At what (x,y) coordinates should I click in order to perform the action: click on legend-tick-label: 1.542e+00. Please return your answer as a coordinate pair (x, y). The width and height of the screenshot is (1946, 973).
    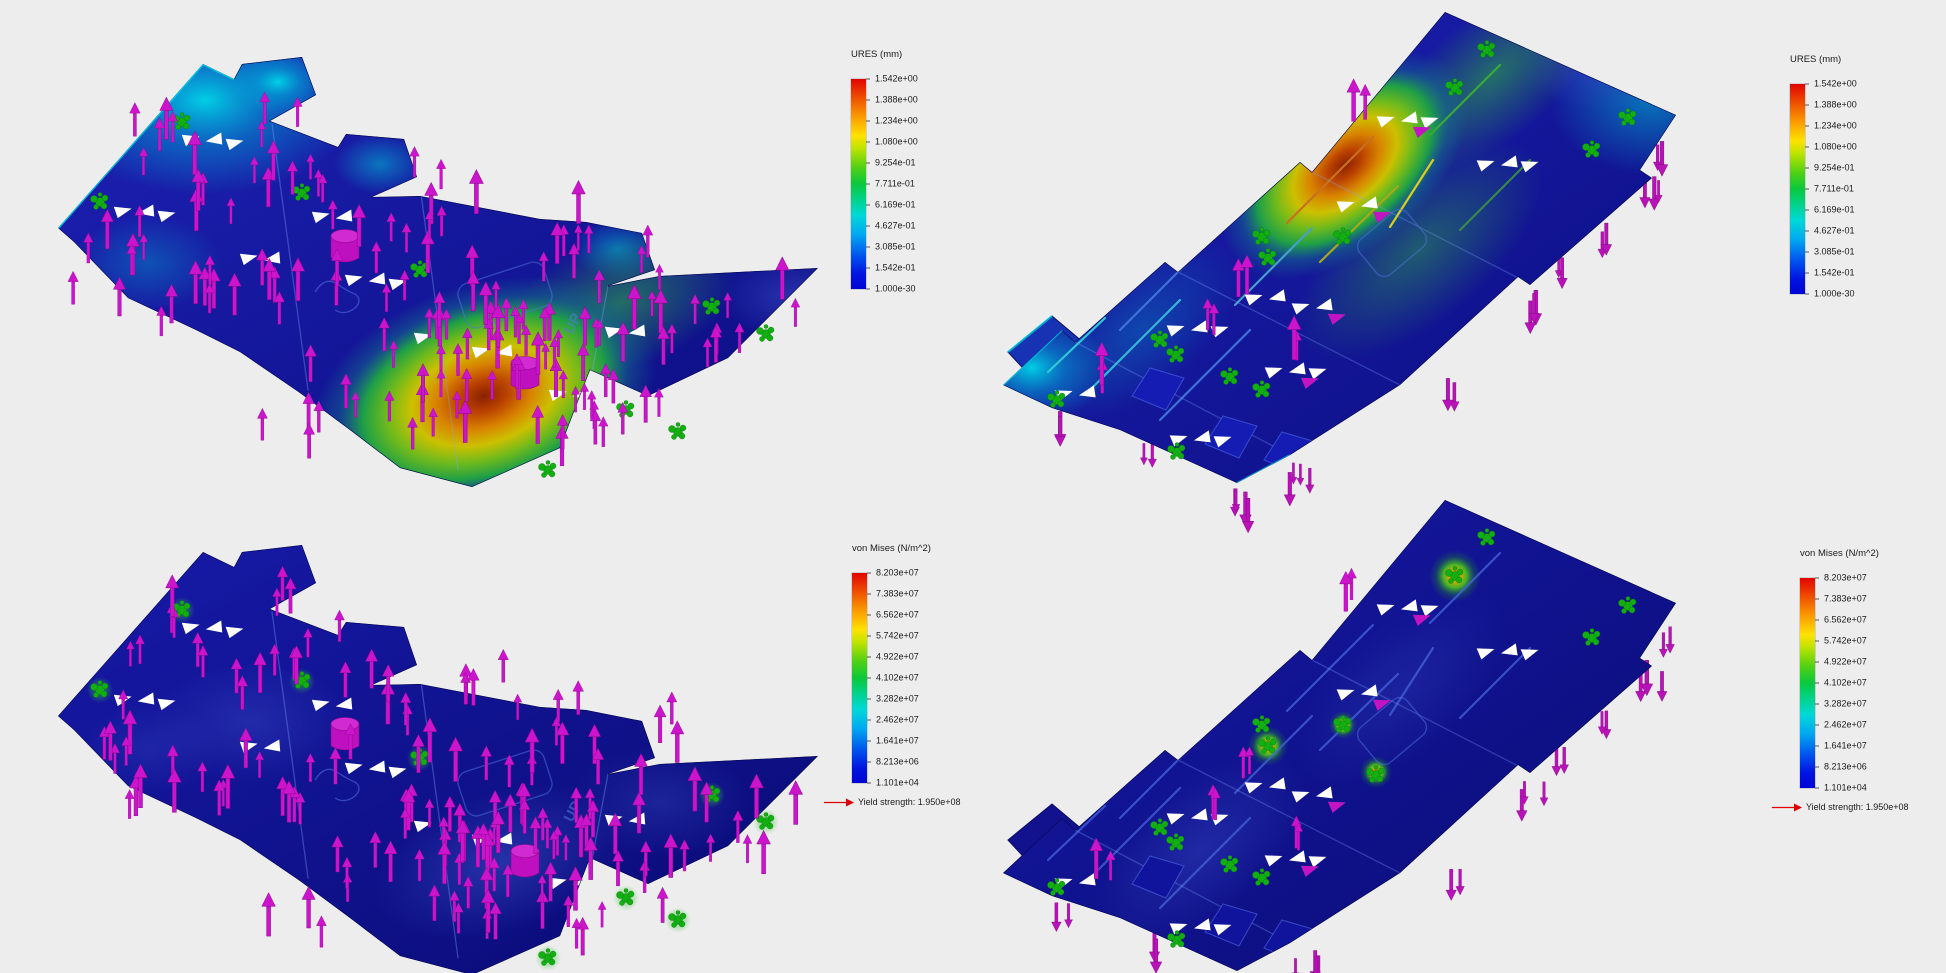
    Looking at the image, I should click on (896, 78).